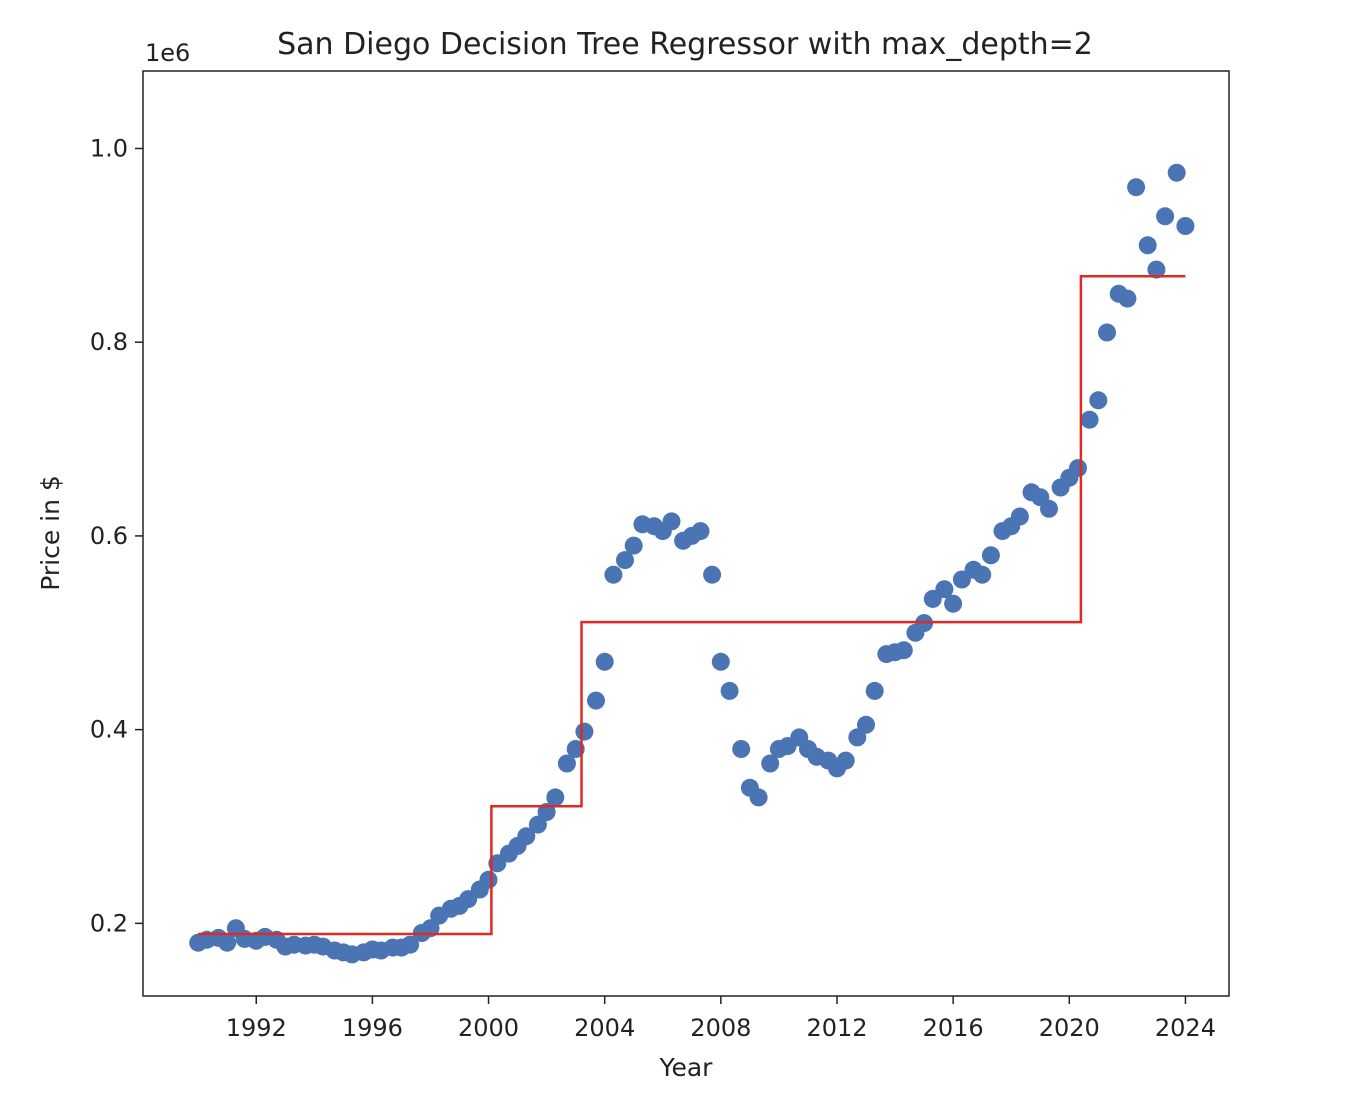 The height and width of the screenshot is (1097, 1364). What do you see at coordinates (167, 53) in the screenshot?
I see `y-offset-label: 1e6` at bounding box center [167, 53].